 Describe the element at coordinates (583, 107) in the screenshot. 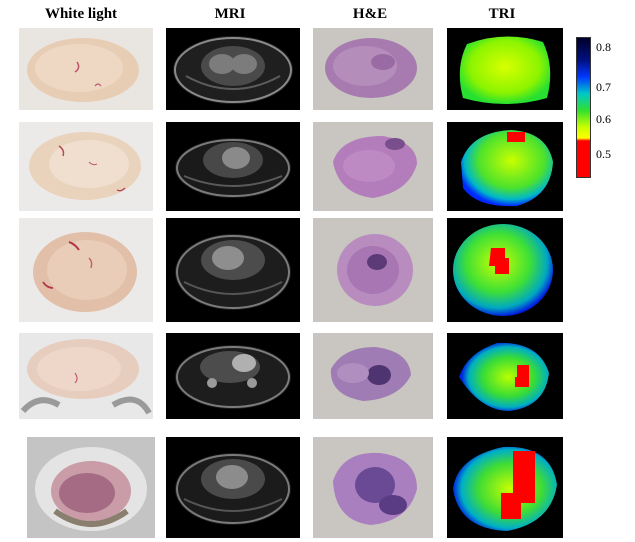

I see `colorbar` at that location.